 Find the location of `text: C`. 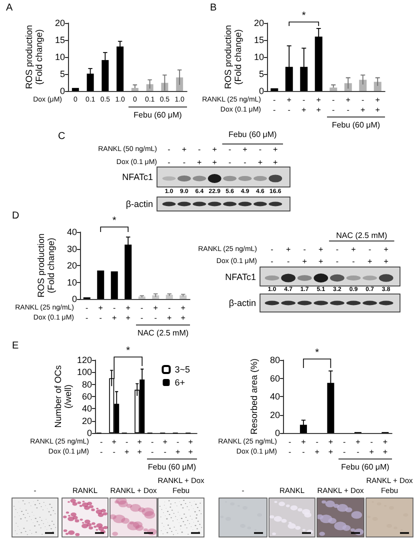

text: C is located at coordinates (62, 137).